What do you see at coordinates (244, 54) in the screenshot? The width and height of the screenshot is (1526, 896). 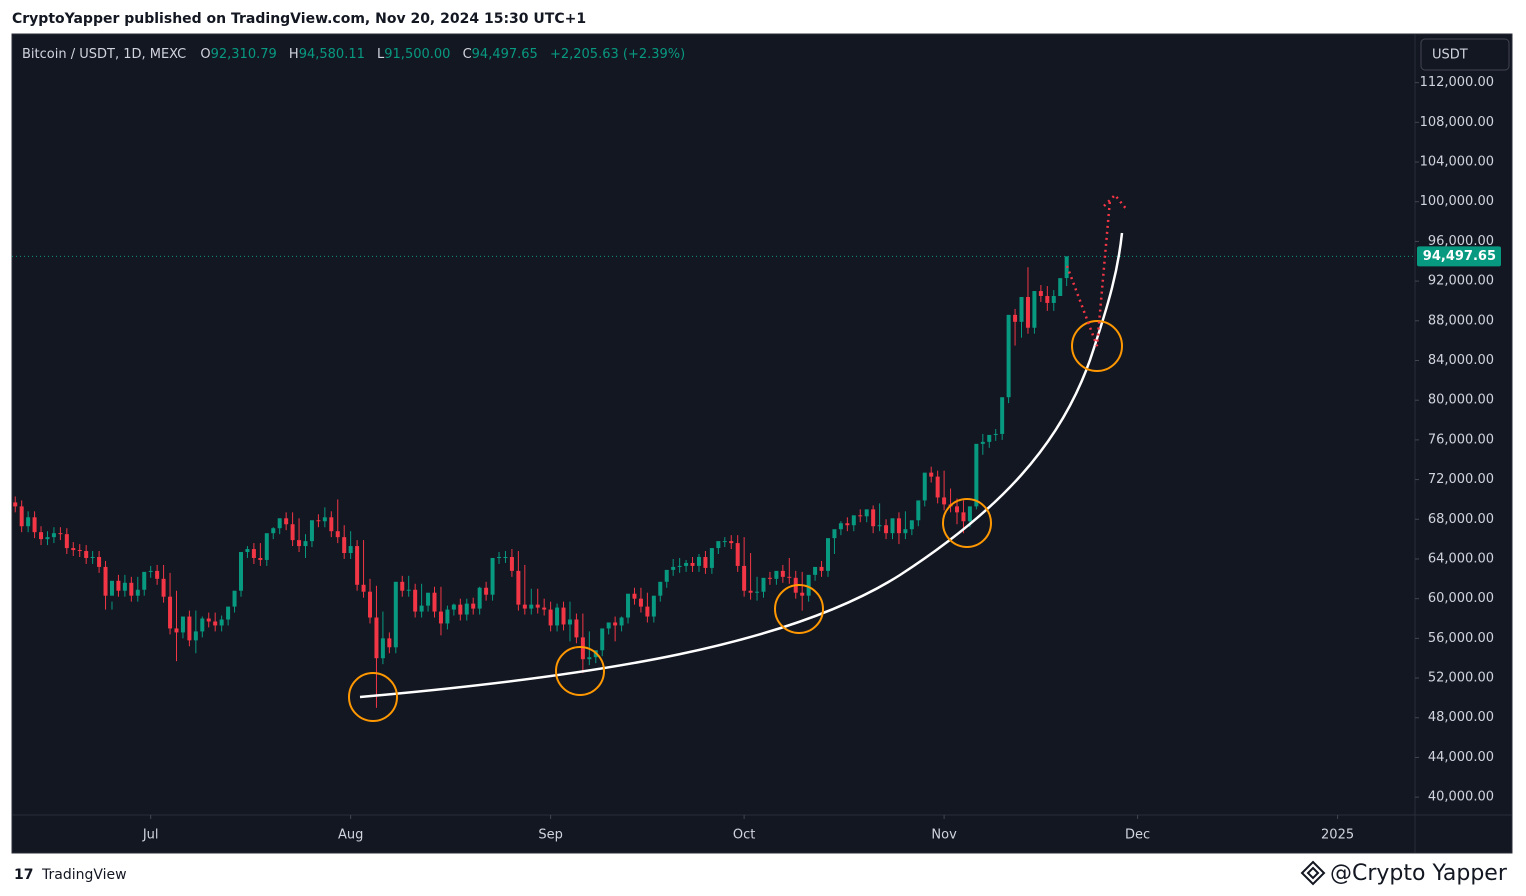 I see `open-value: 92,310.79` at bounding box center [244, 54].